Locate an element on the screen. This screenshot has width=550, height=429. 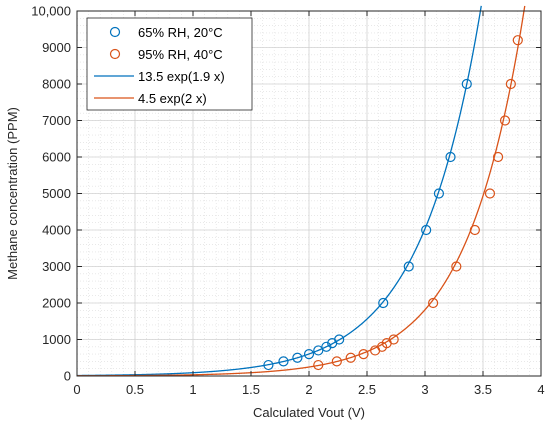
y-tick-label: 5000 is located at coordinates (56, 193).